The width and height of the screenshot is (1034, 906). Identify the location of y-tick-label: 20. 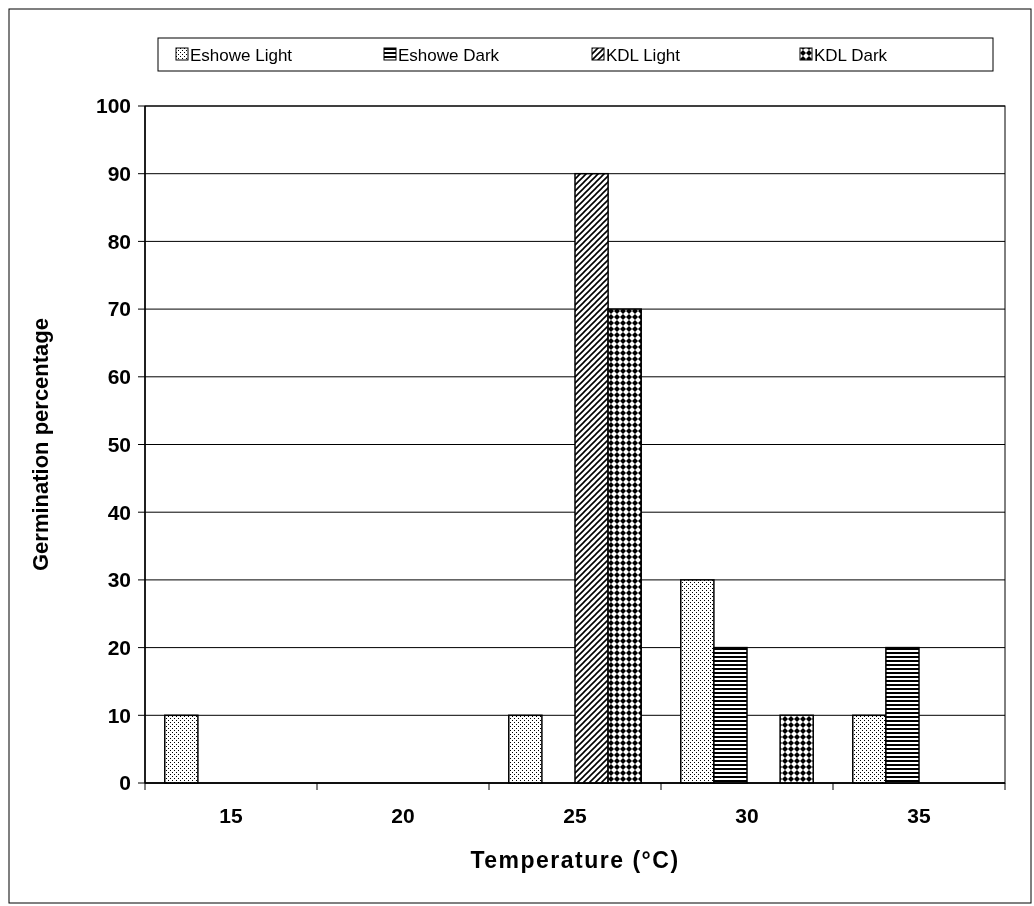
(119, 647).